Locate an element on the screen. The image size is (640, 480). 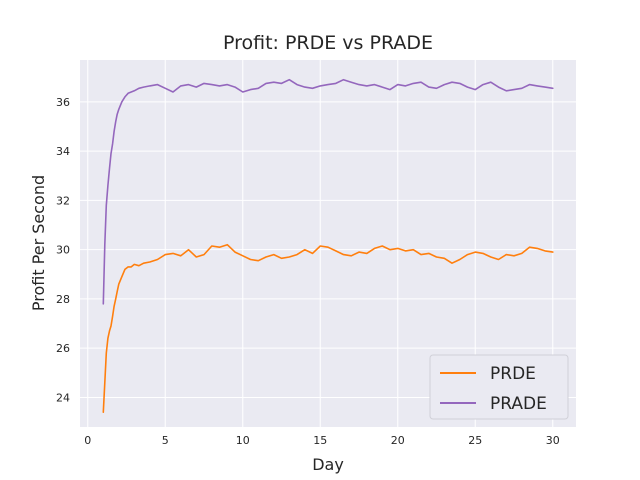
x-axis-label: Day is located at coordinates (328, 464).